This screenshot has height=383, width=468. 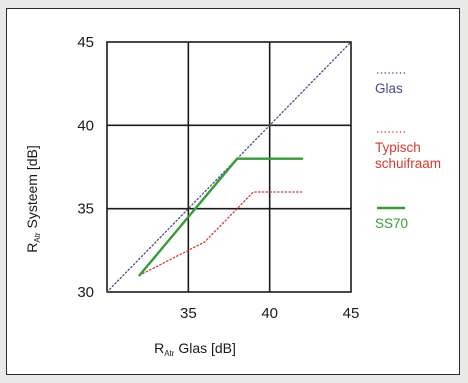 I want to click on y-axis-label-main: R, so click(x=32, y=248).